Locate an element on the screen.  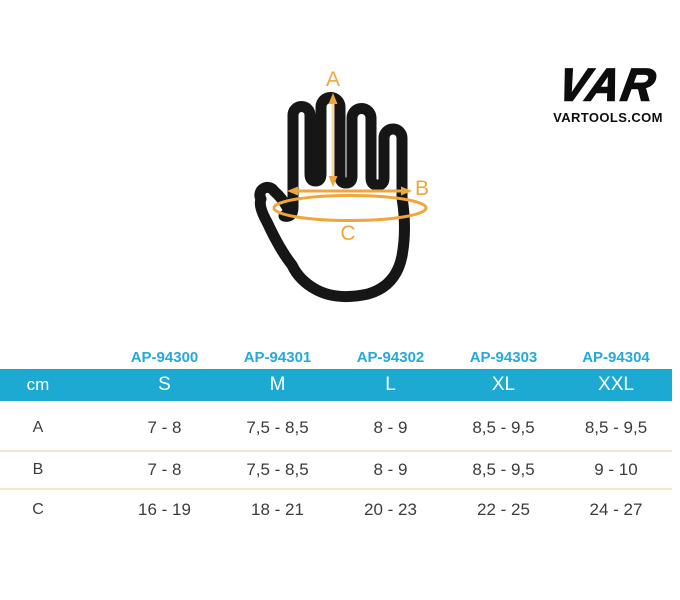
measurement-value: 20 - 23 is located at coordinates (390, 509).